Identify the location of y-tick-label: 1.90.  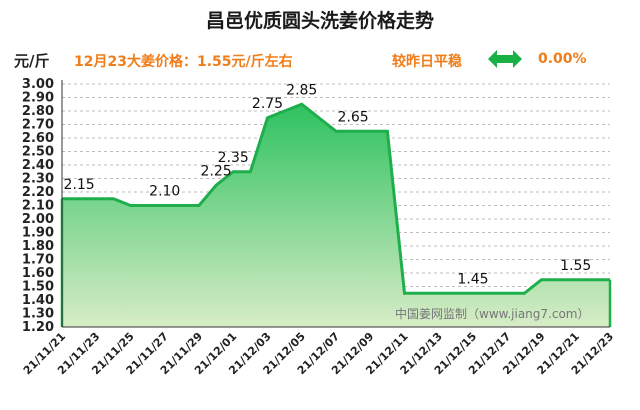
(38, 233).